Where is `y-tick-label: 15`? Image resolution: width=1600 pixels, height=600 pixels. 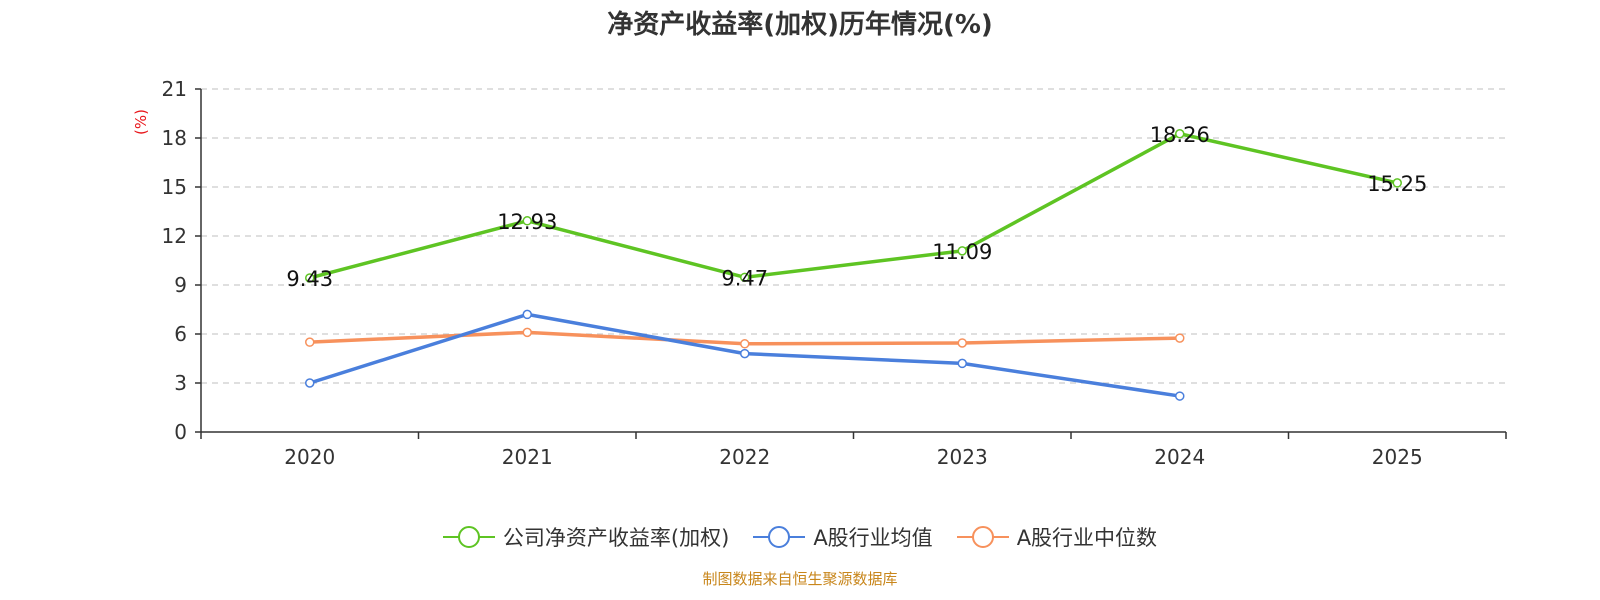
y-tick-label: 15 is located at coordinates (174, 187).